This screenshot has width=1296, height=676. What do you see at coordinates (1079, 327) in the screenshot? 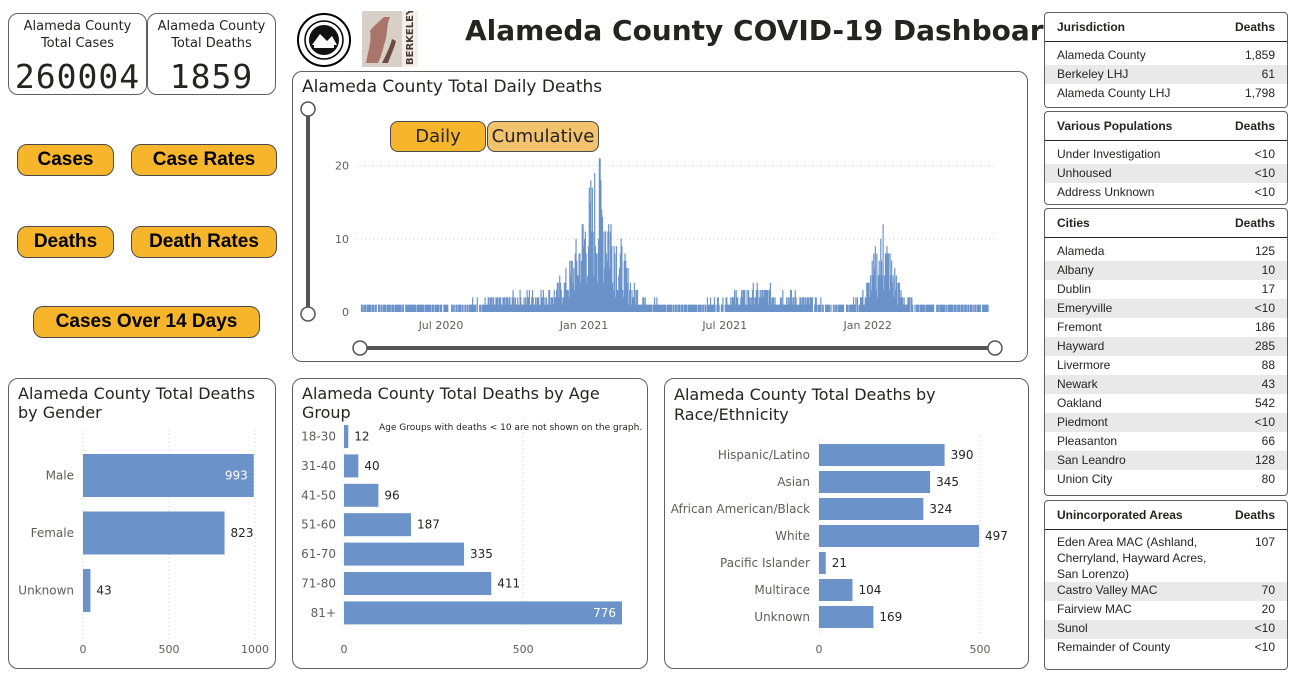
I see `row-name: Fremont` at bounding box center [1079, 327].